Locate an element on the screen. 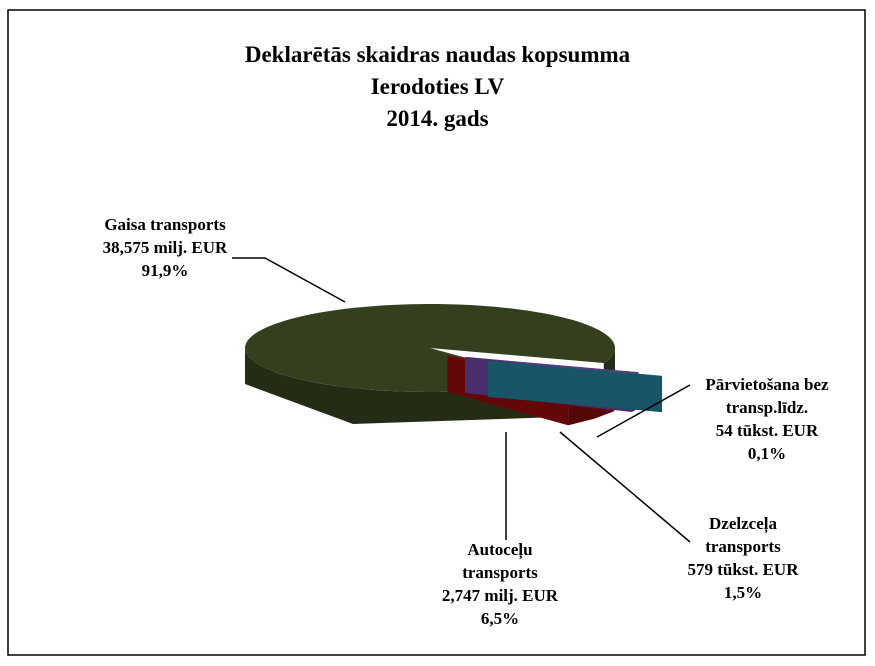 This screenshot has width=875, height=666. chart-title: 2014. gads is located at coordinates (437, 118).